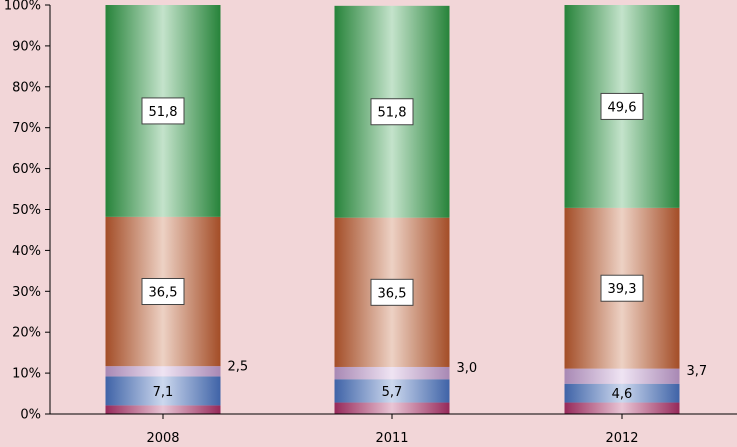 This screenshot has width=737, height=447. What do you see at coordinates (621, 438) in the screenshot?
I see `x-tick-label: 2012` at bounding box center [621, 438].